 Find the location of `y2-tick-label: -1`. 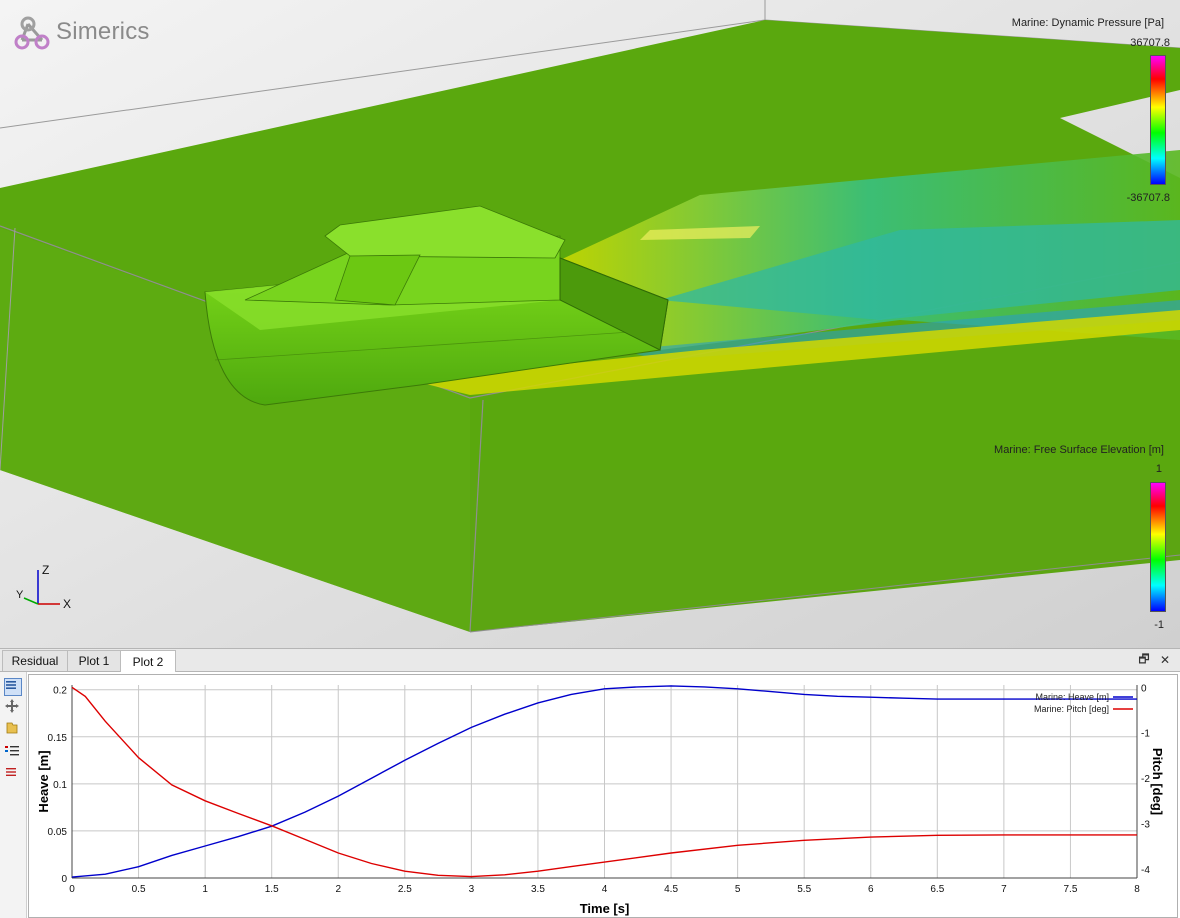

y2-tick-label: -1 is located at coordinates (1145, 734).